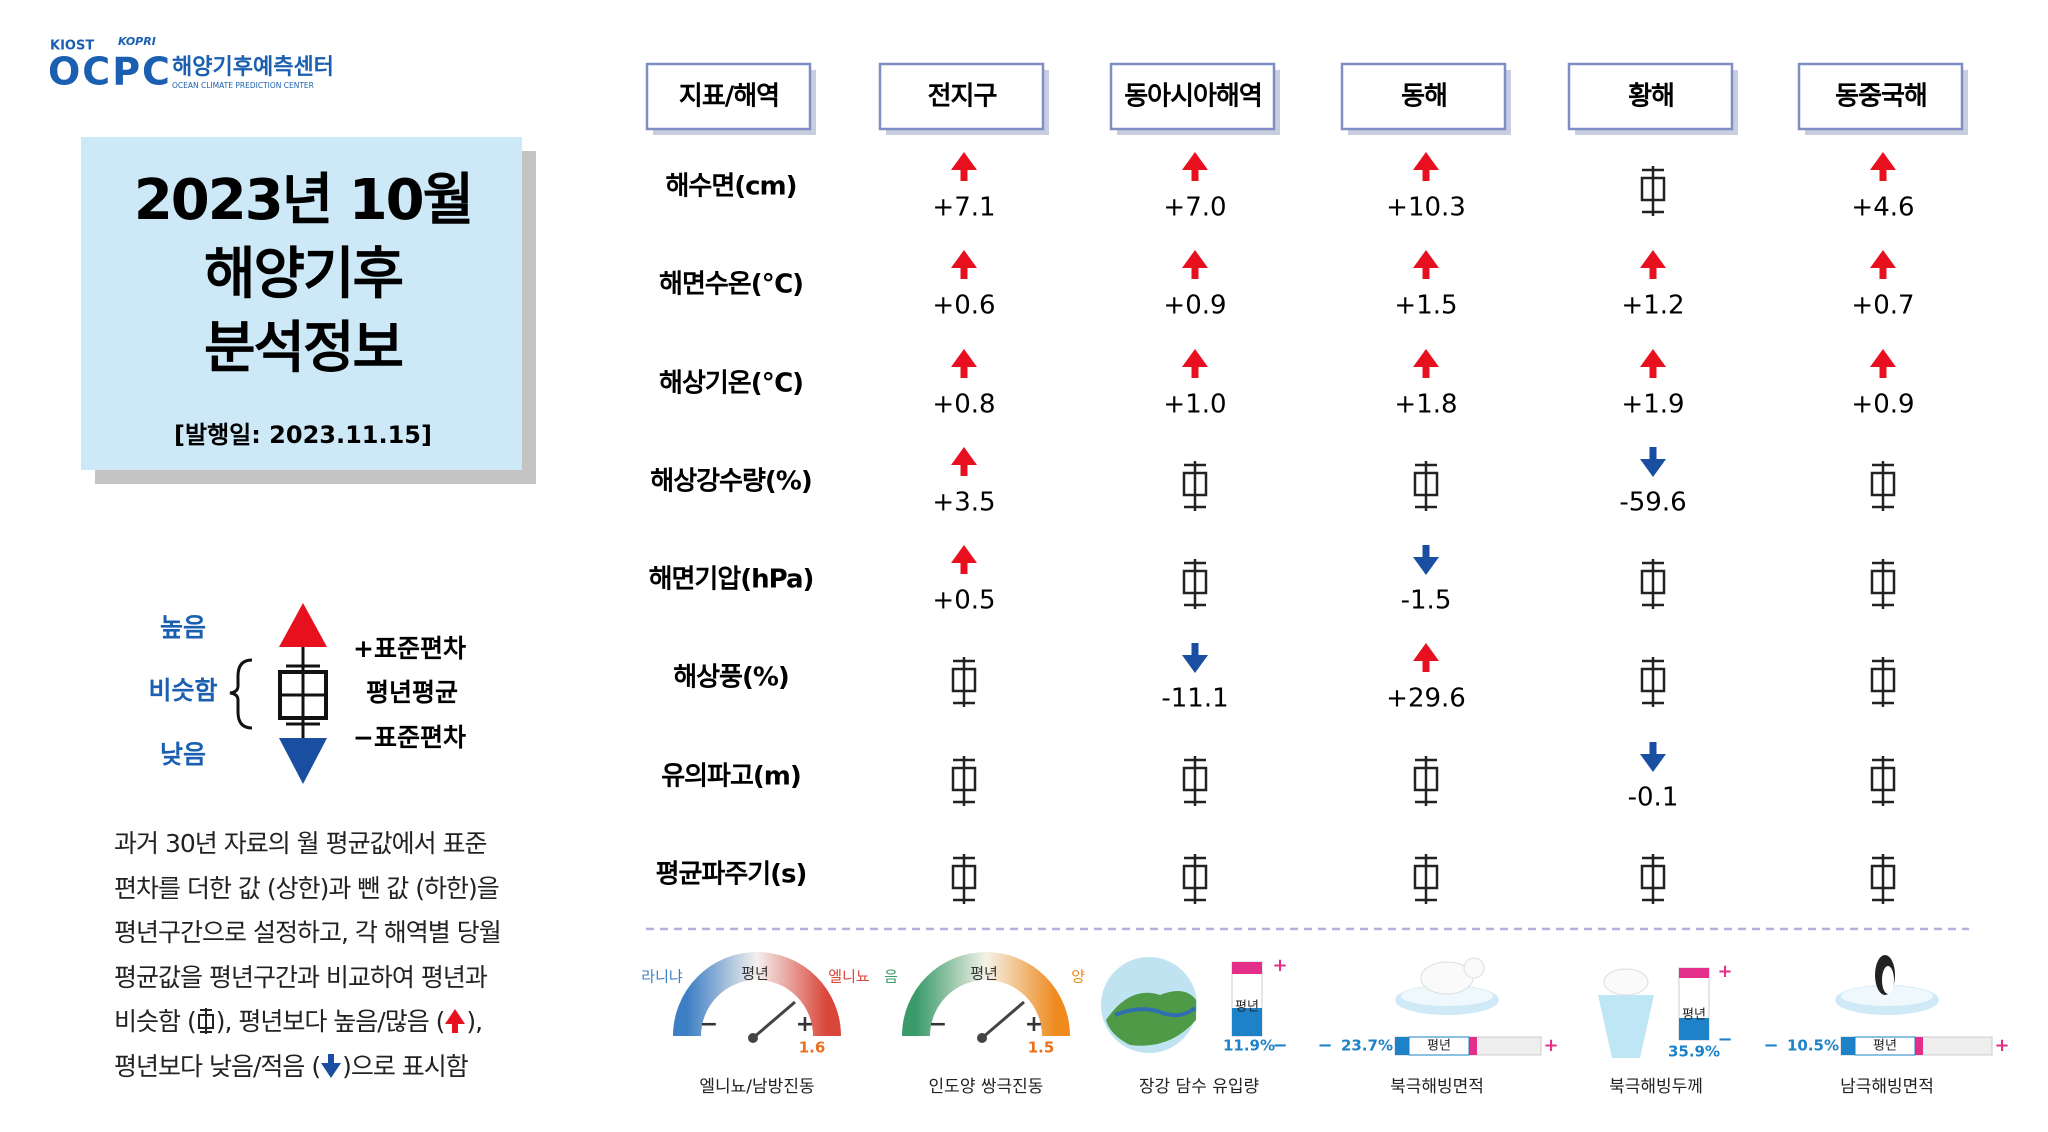 This screenshot has width=2048, height=1132. What do you see at coordinates (1155, 1012) in the screenshot?
I see `river` at bounding box center [1155, 1012].